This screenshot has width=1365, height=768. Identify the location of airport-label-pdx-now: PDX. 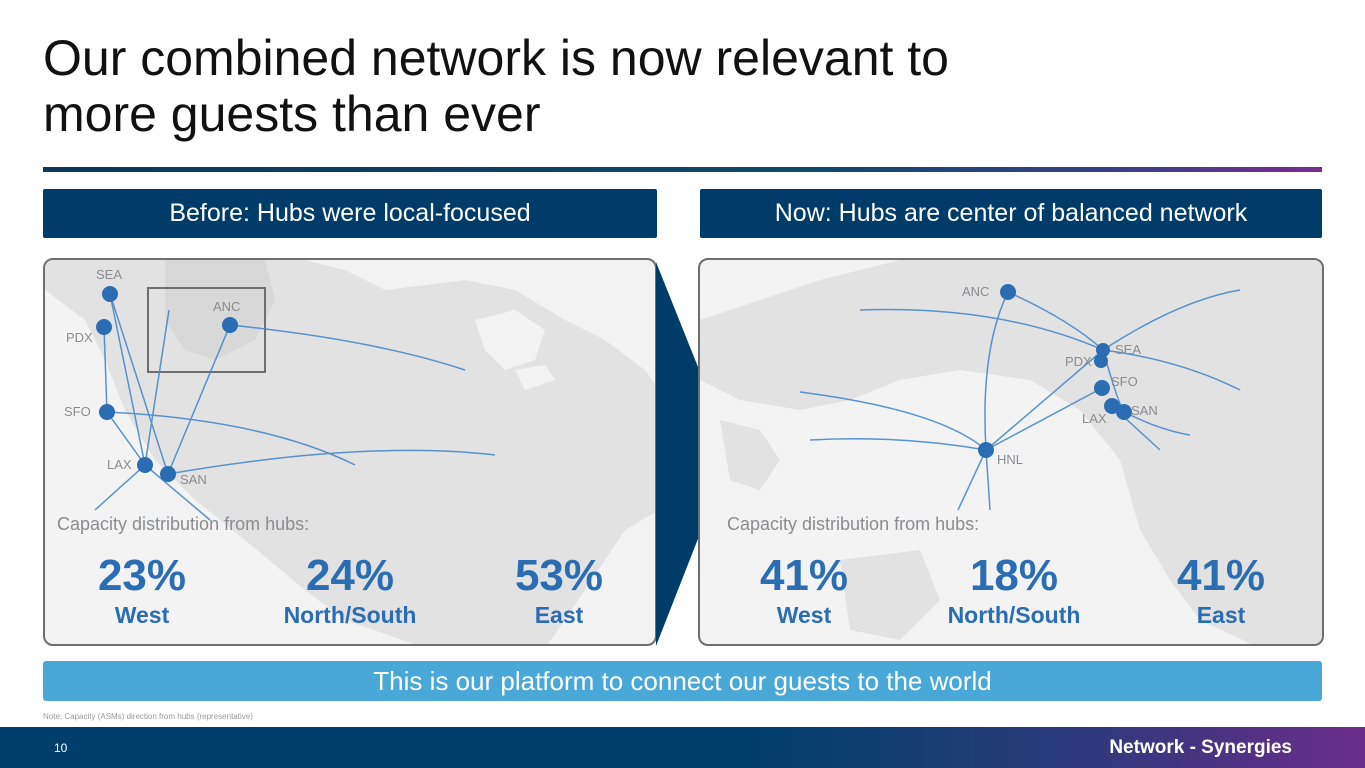
(1078, 361).